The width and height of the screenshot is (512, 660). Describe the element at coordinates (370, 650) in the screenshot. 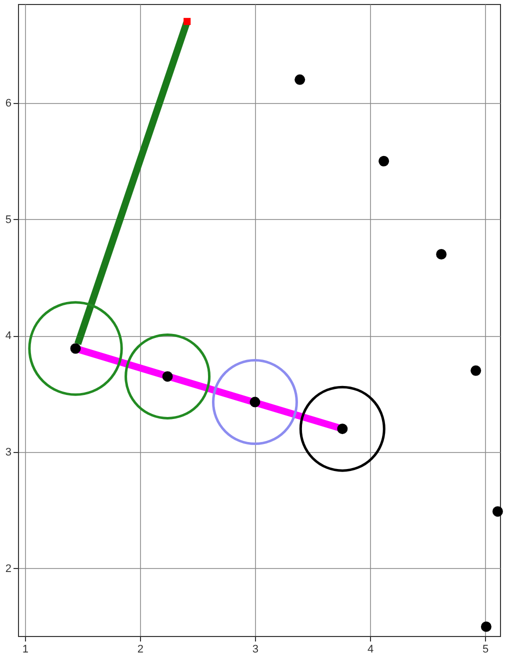

I see `x-tick-label: 4` at that location.